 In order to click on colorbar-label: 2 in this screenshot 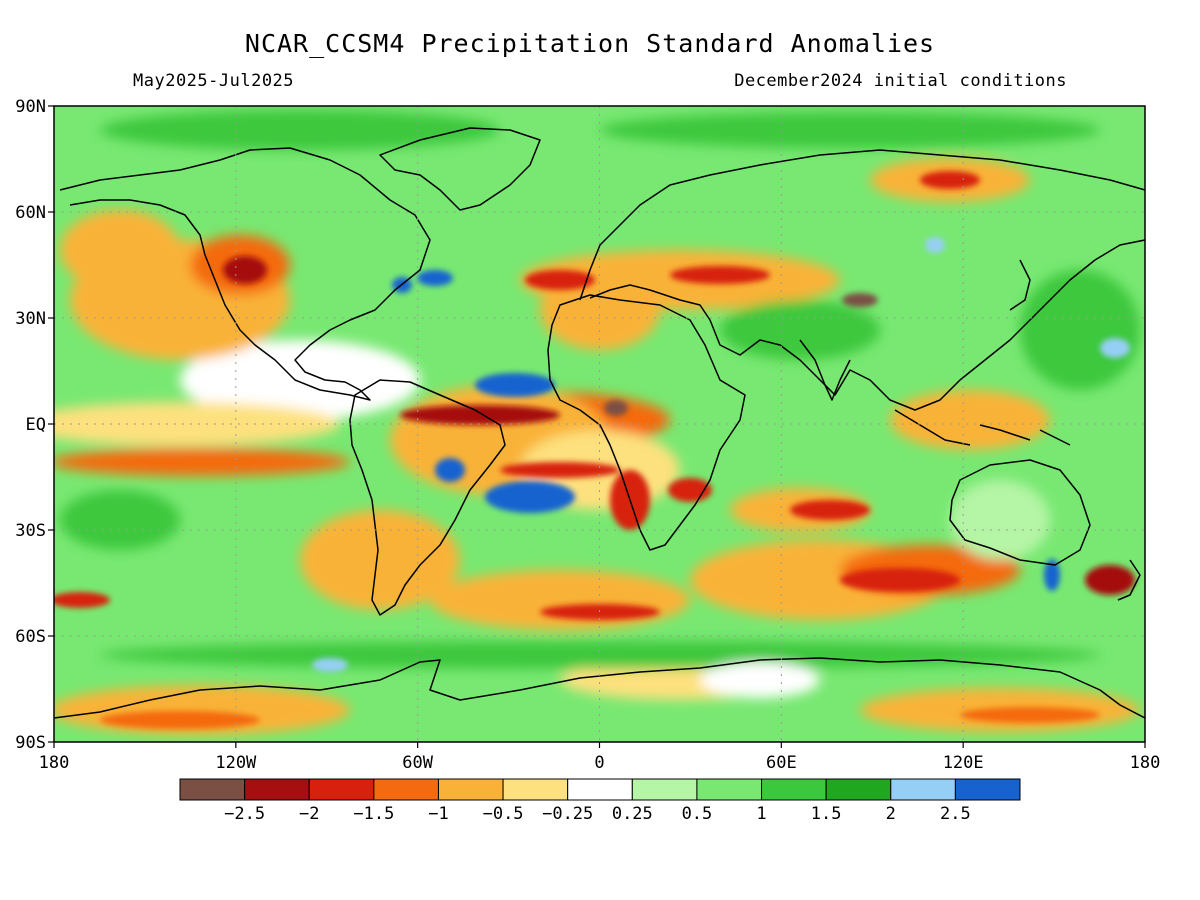, I will do `click(891, 814)`.